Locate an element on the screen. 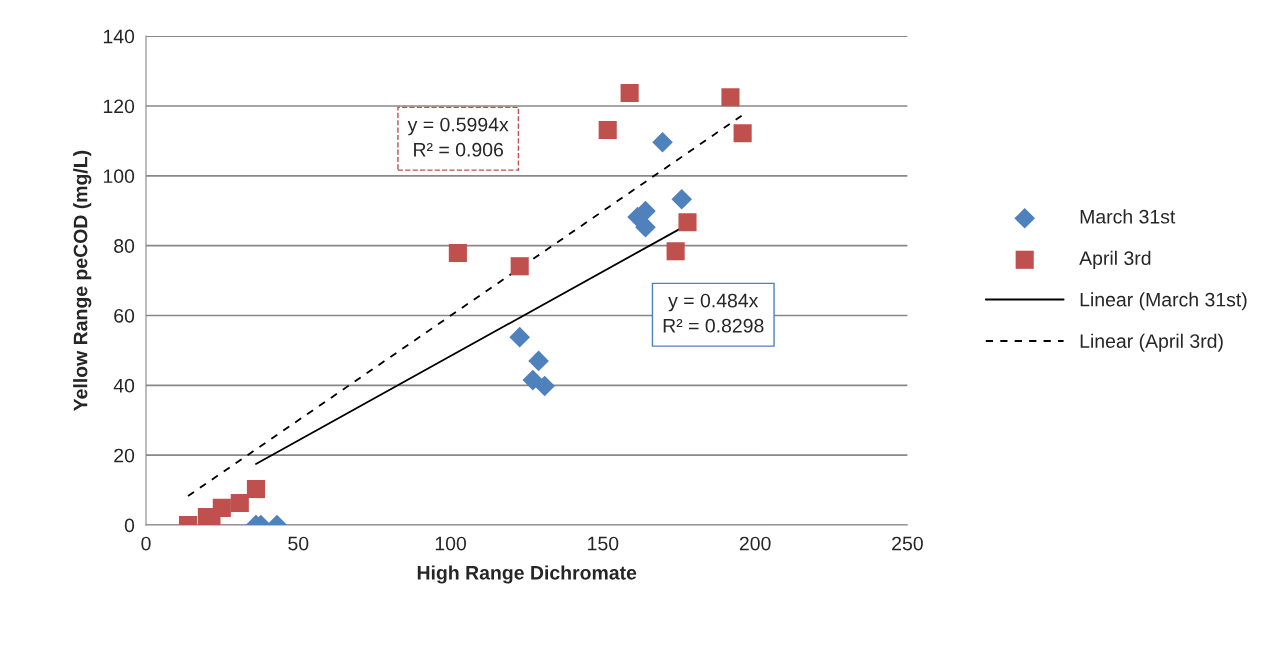 The height and width of the screenshot is (645, 1284). y-axis-title: Yellow Range peCOD (mg/L) is located at coordinates (82, 280).